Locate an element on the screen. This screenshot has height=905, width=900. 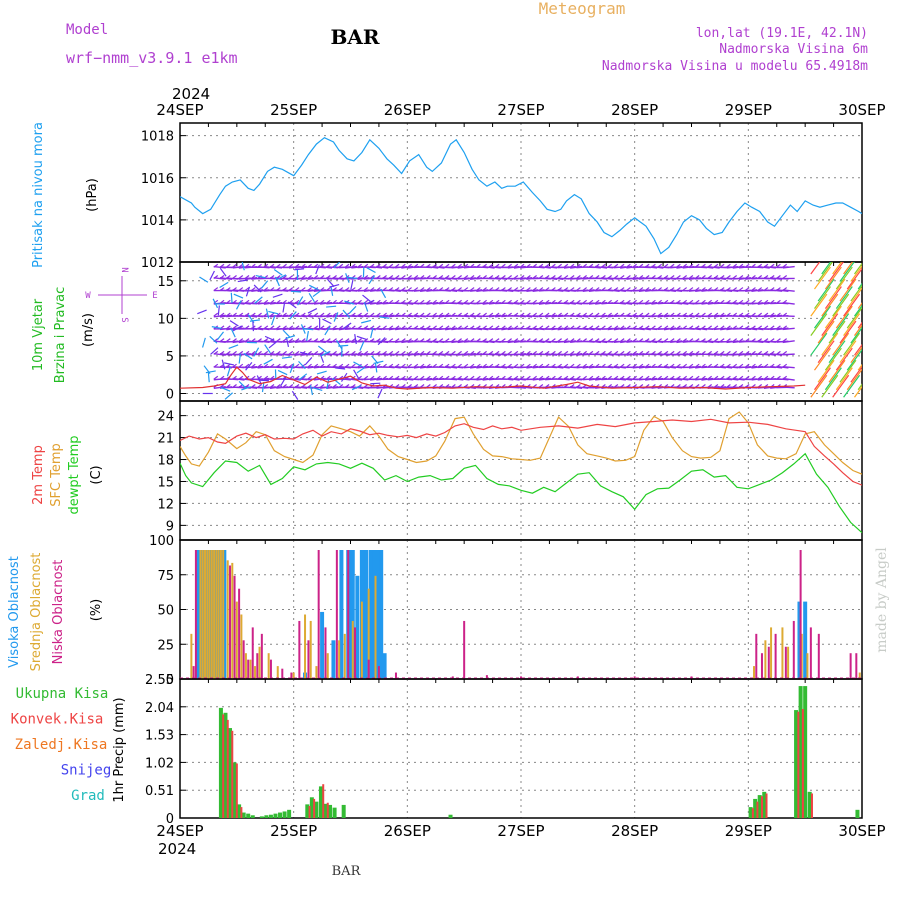
wind-arrows is located at coordinates (535, 326).